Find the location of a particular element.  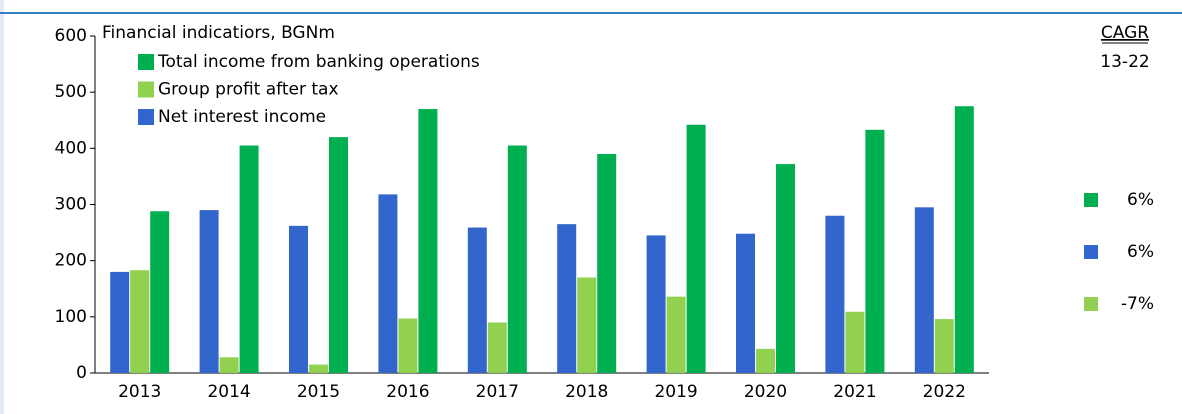

x-tick-label: 2013 is located at coordinates (139, 392).